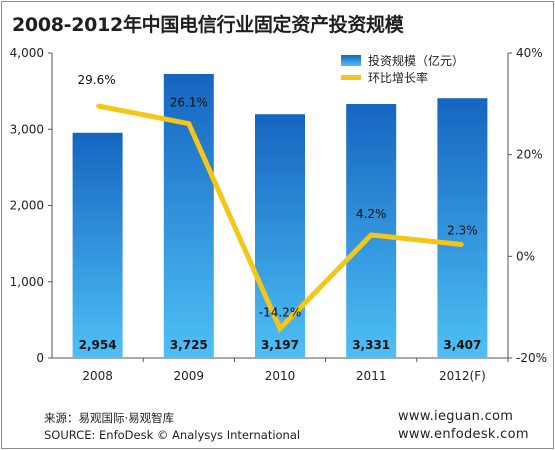 The width and height of the screenshot is (555, 450). What do you see at coordinates (525, 256) in the screenshot?
I see `y-right-tick-label: 0%` at bounding box center [525, 256].